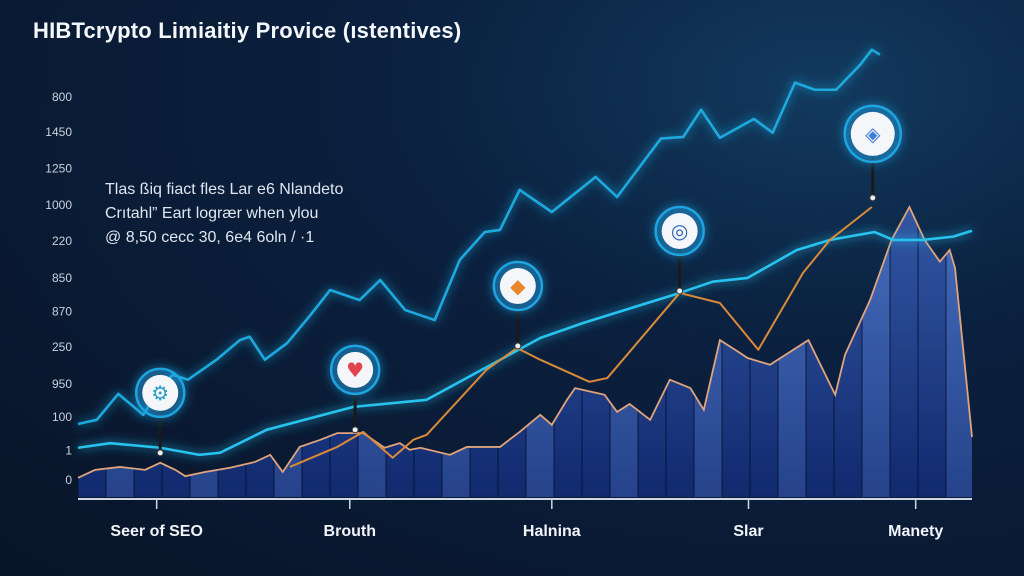  Describe the element at coordinates (58, 132) in the screenshot. I see `y-tick-label: 1450` at that location.